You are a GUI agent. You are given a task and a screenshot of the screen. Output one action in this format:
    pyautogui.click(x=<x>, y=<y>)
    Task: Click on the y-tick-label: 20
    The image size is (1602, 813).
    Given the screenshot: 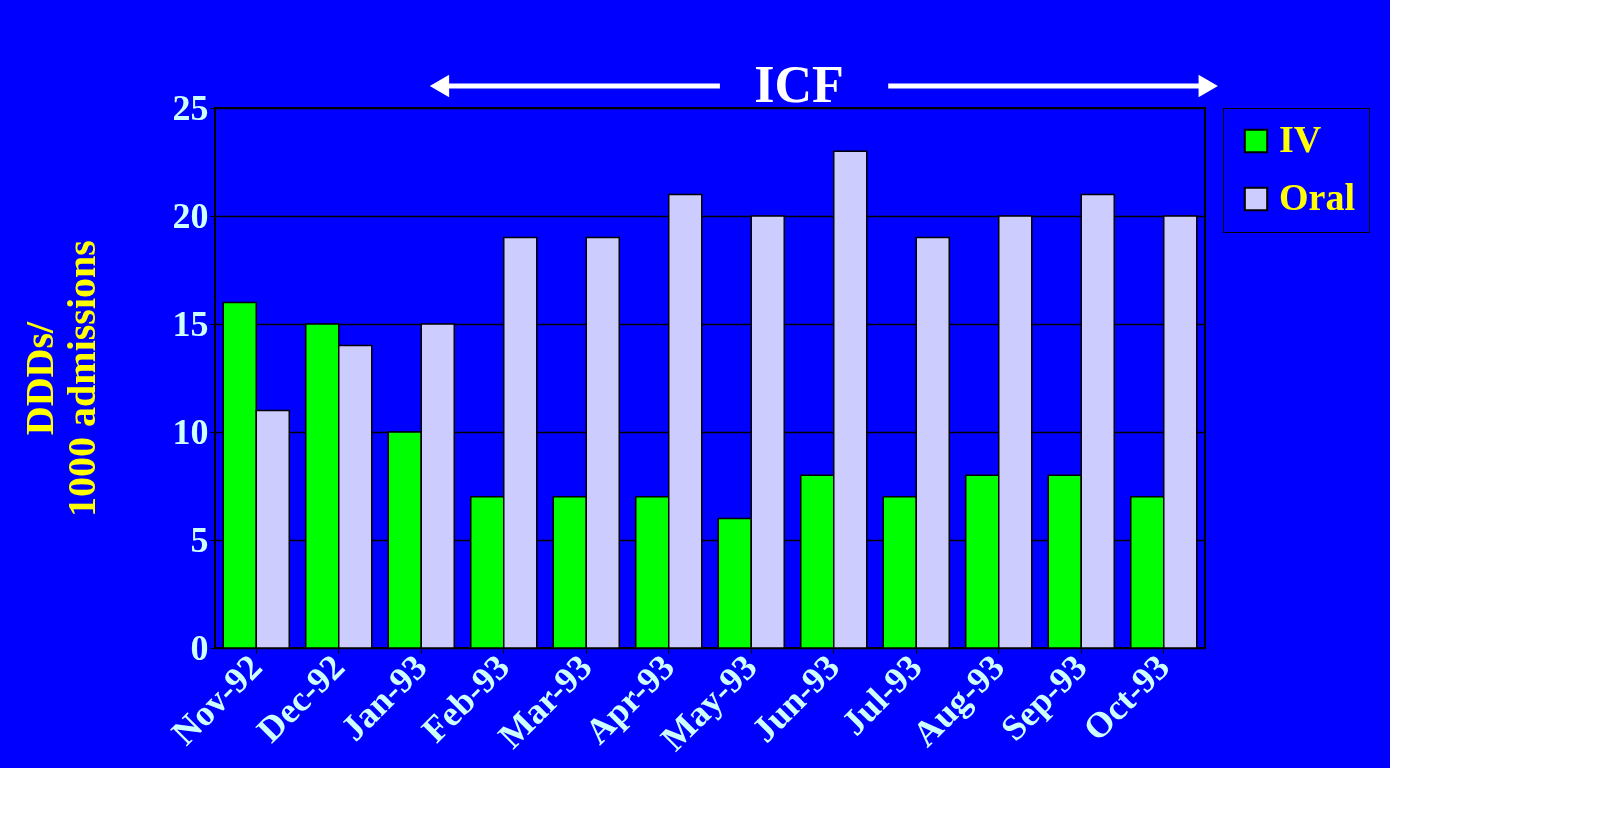 What is the action you would take?
    pyautogui.click(x=190, y=215)
    